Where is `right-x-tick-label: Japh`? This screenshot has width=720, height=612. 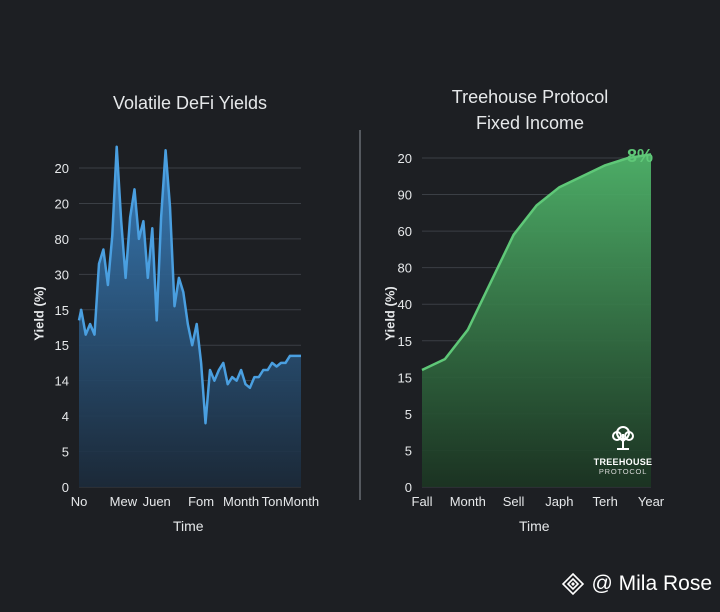
right-x-tick-label: Japh is located at coordinates (559, 501).